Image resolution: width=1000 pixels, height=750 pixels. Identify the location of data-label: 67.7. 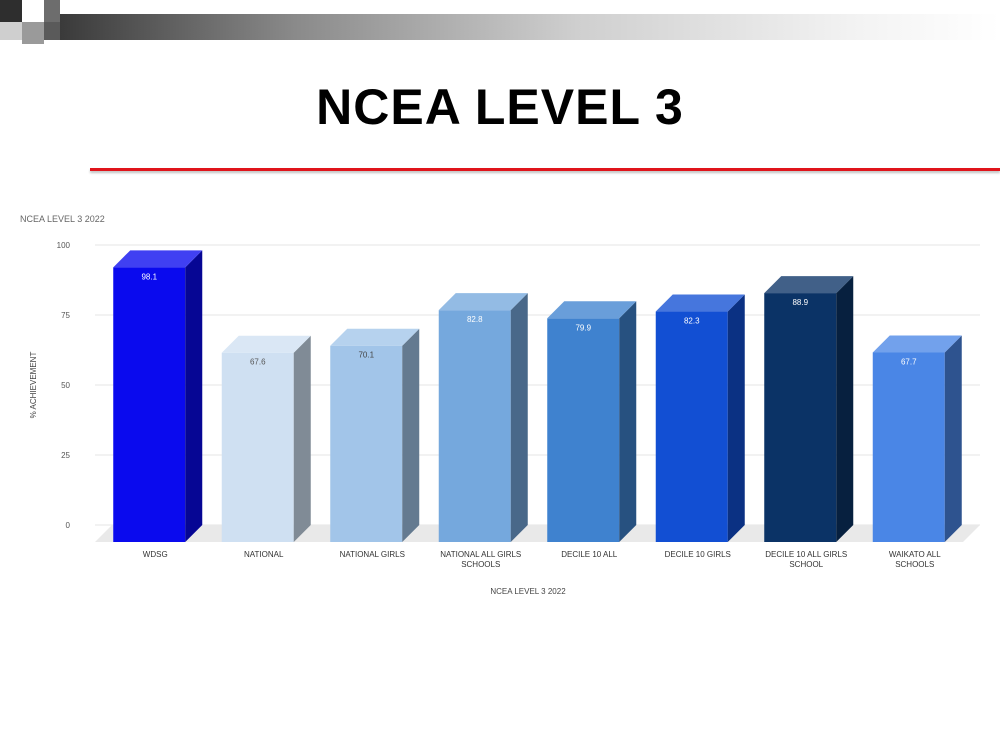
(909, 361).